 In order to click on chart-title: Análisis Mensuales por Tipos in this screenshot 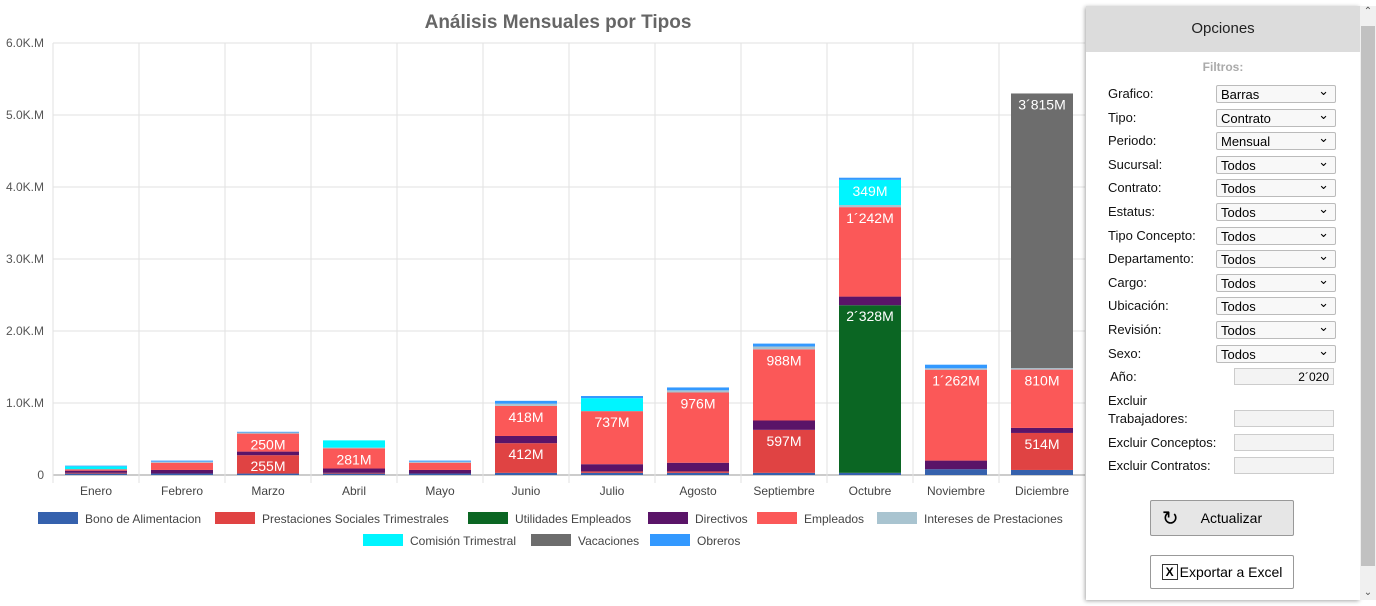, I will do `click(558, 22)`.